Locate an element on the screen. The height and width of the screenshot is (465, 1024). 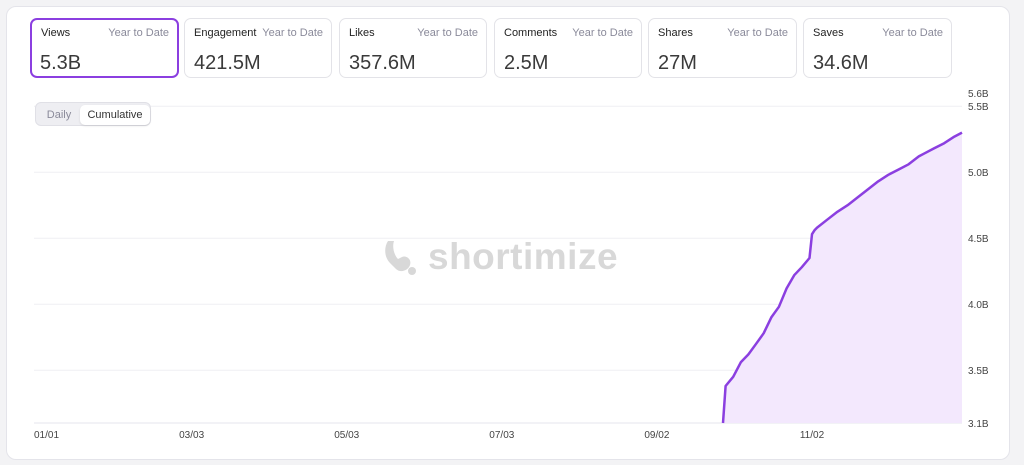
cumulative-toggle-button: Cumulative is located at coordinates (115, 115).